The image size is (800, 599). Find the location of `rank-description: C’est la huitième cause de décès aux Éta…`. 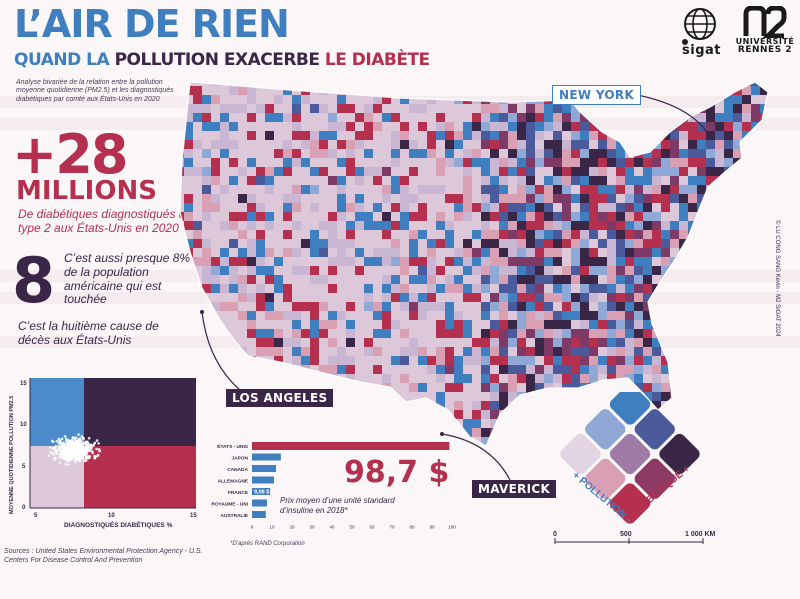

rank-description: C’est la huitième cause de décès aux Éta… is located at coordinates (88, 333).